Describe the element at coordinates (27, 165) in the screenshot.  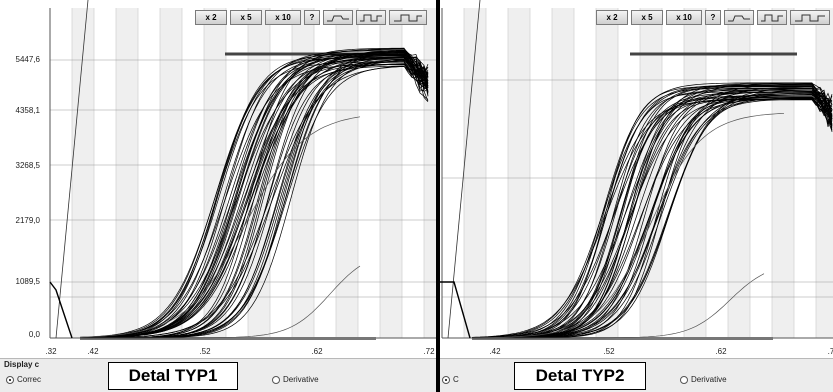
I see `y-tick-label: 3268,5` at that location.